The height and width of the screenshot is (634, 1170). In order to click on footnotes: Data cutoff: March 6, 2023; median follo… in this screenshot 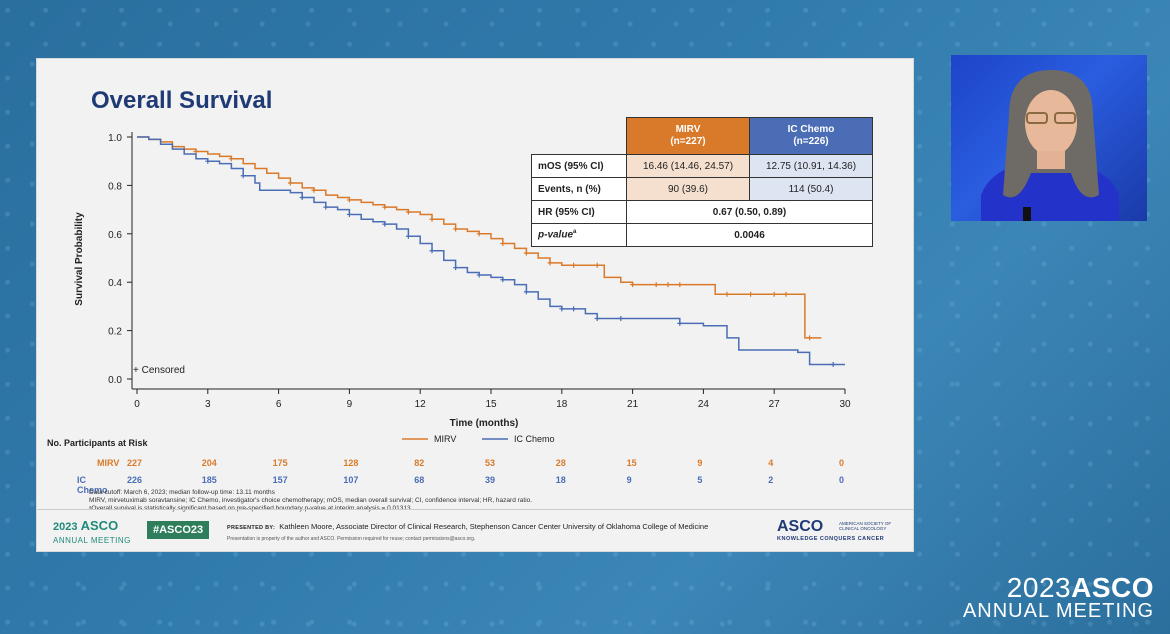, I will do `click(311, 500)`.